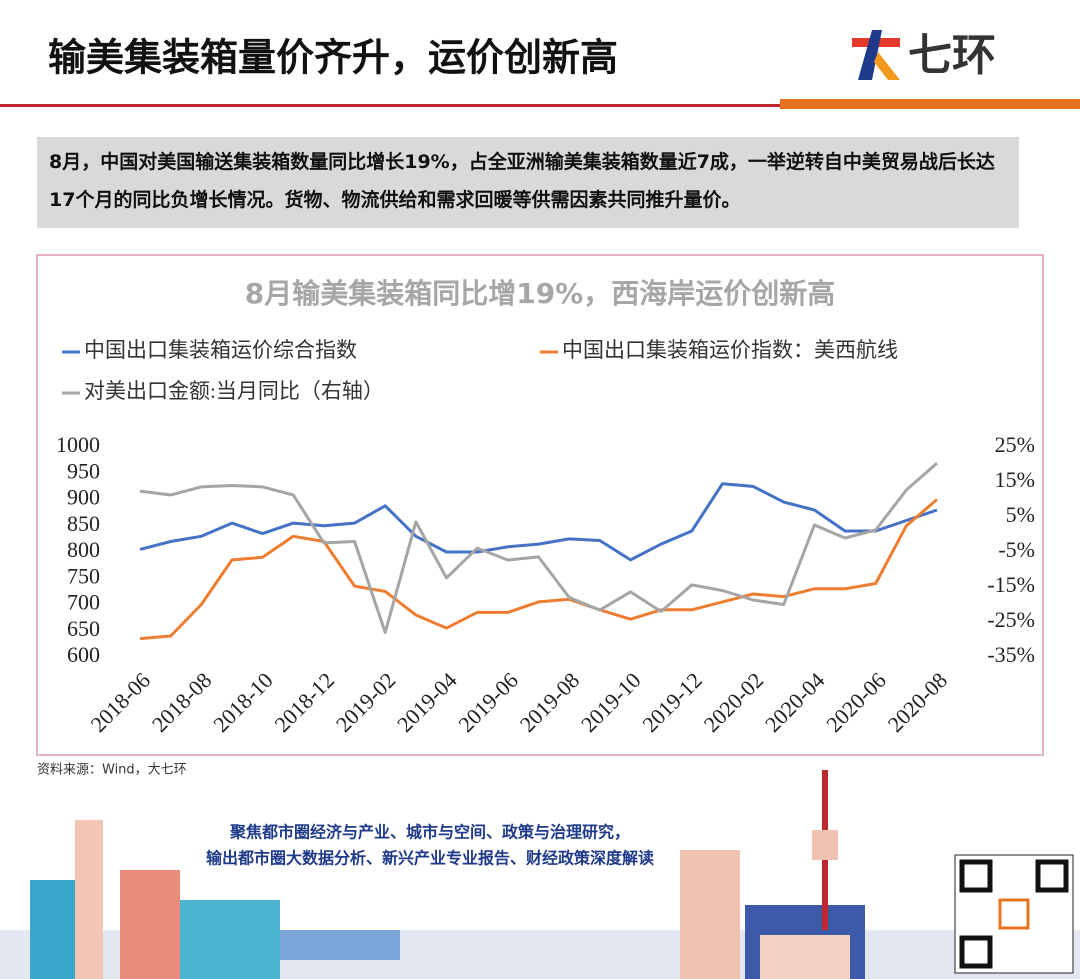 The image size is (1080, 979). I want to click on x-tick-label: 2020-04, so click(795, 702).